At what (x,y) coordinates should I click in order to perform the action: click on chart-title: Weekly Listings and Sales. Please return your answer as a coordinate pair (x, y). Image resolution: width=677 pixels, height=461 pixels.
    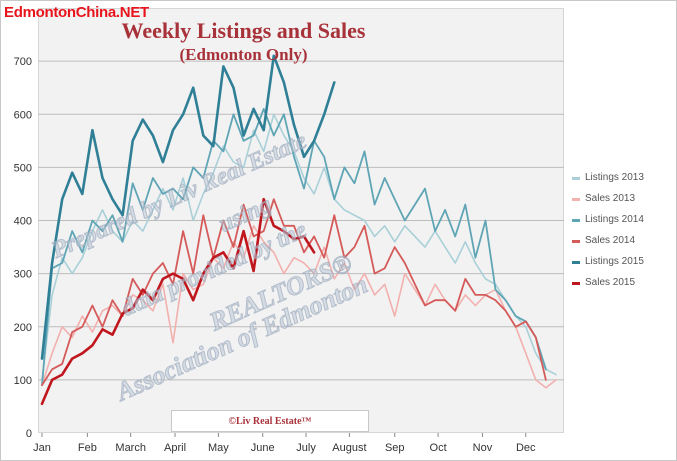
    Looking at the image, I should click on (243, 30).